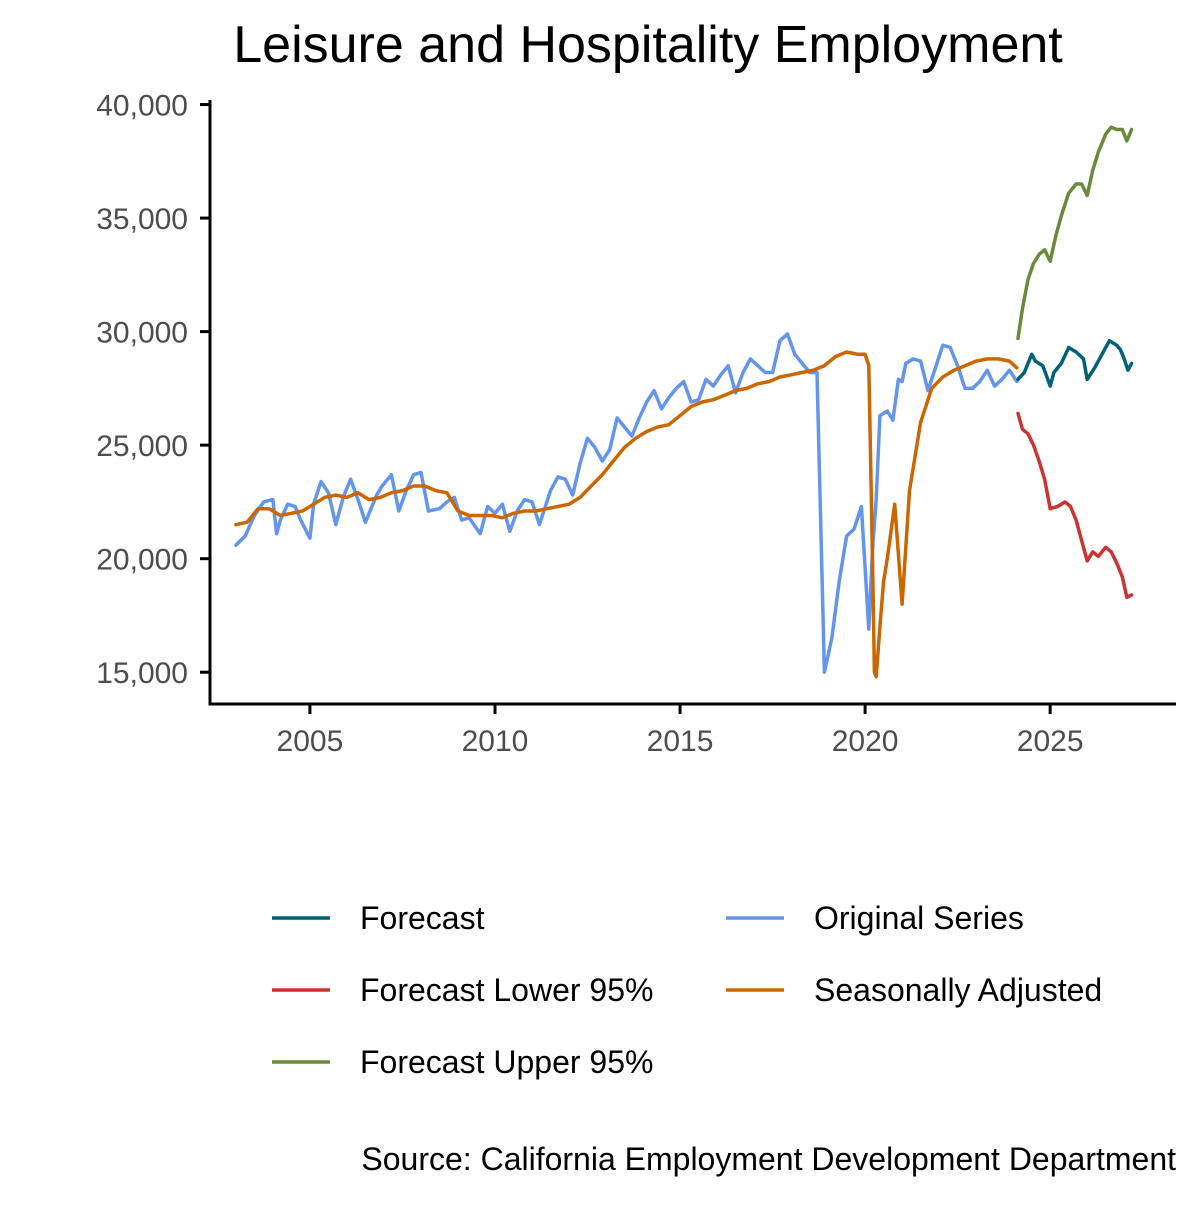 Image resolution: width=1200 pixels, height=1205 pixels. Describe the element at coordinates (422, 918) in the screenshot. I see `legend-label-forecast: Forecast` at that location.